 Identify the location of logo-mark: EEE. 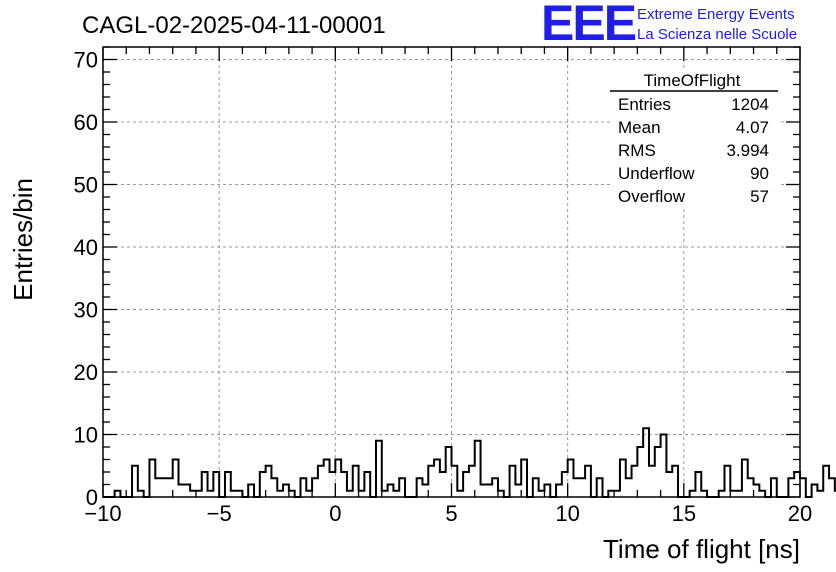
(588, 25).